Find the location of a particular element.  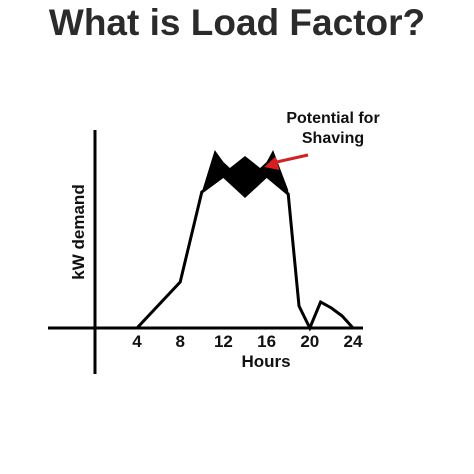

x-tick-label: 8 is located at coordinates (179, 341).